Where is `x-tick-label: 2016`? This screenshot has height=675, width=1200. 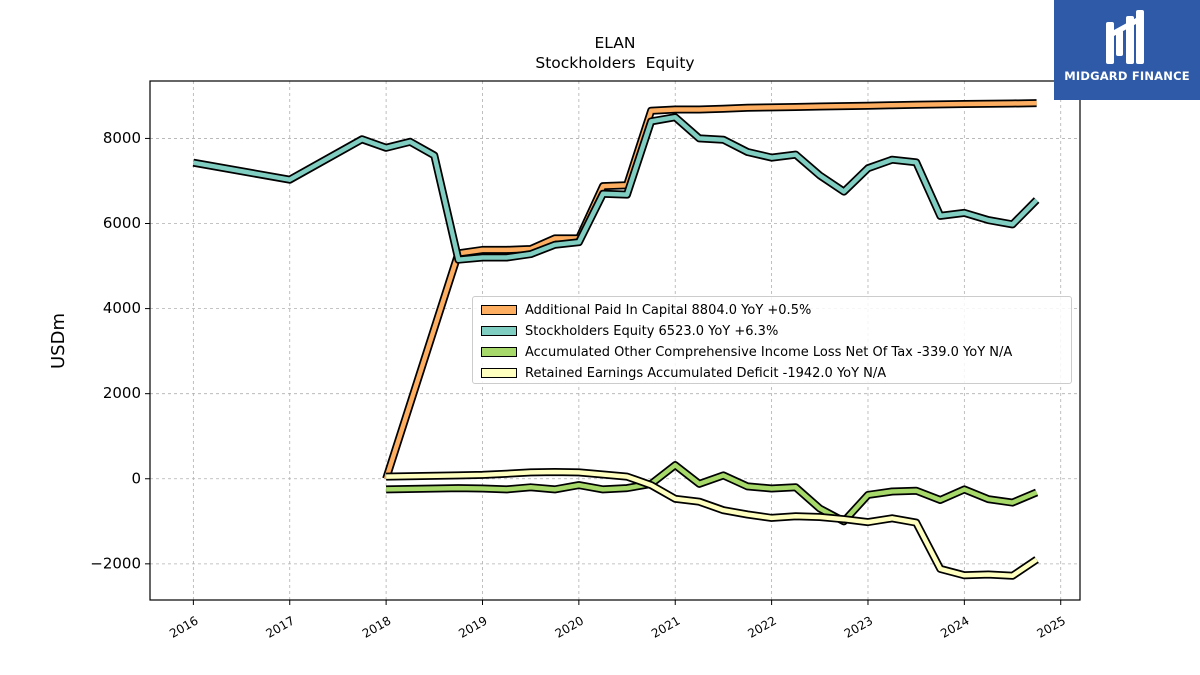 x-tick-label: 2016 is located at coordinates (183, 627).